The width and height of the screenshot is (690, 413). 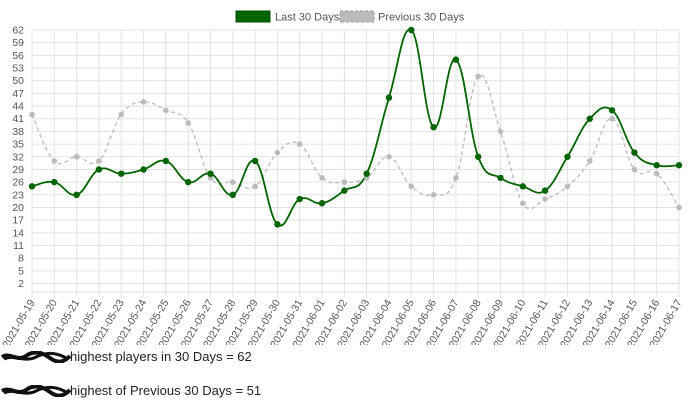 I want to click on y-tick-label: 8, so click(x=21, y=259).